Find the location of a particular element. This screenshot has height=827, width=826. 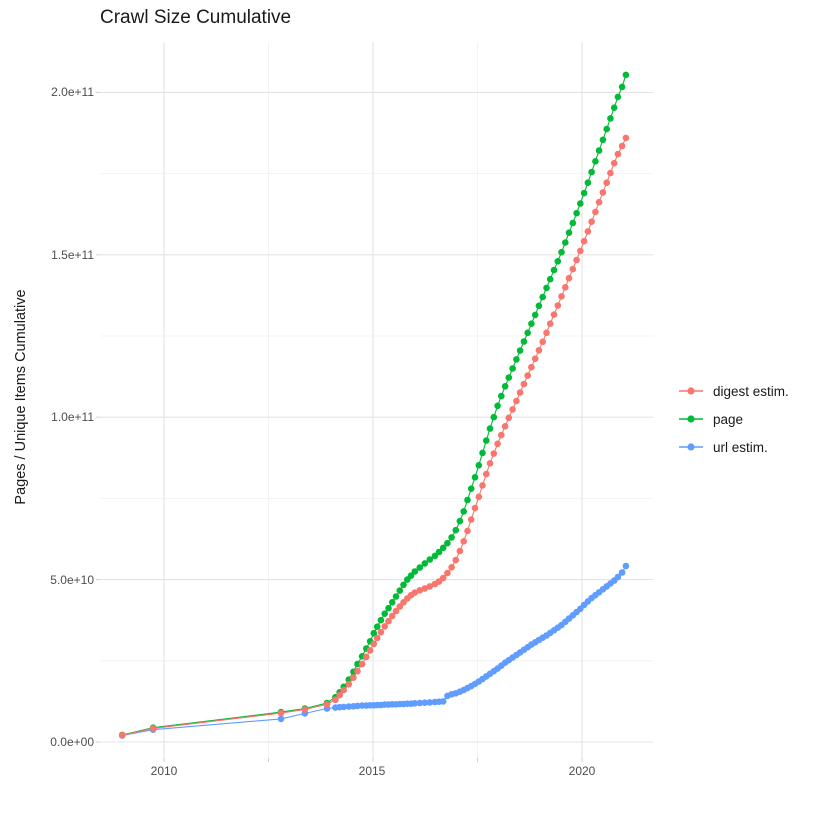

y-tick-label-2: 1.0e+11 is located at coordinates (72, 417).